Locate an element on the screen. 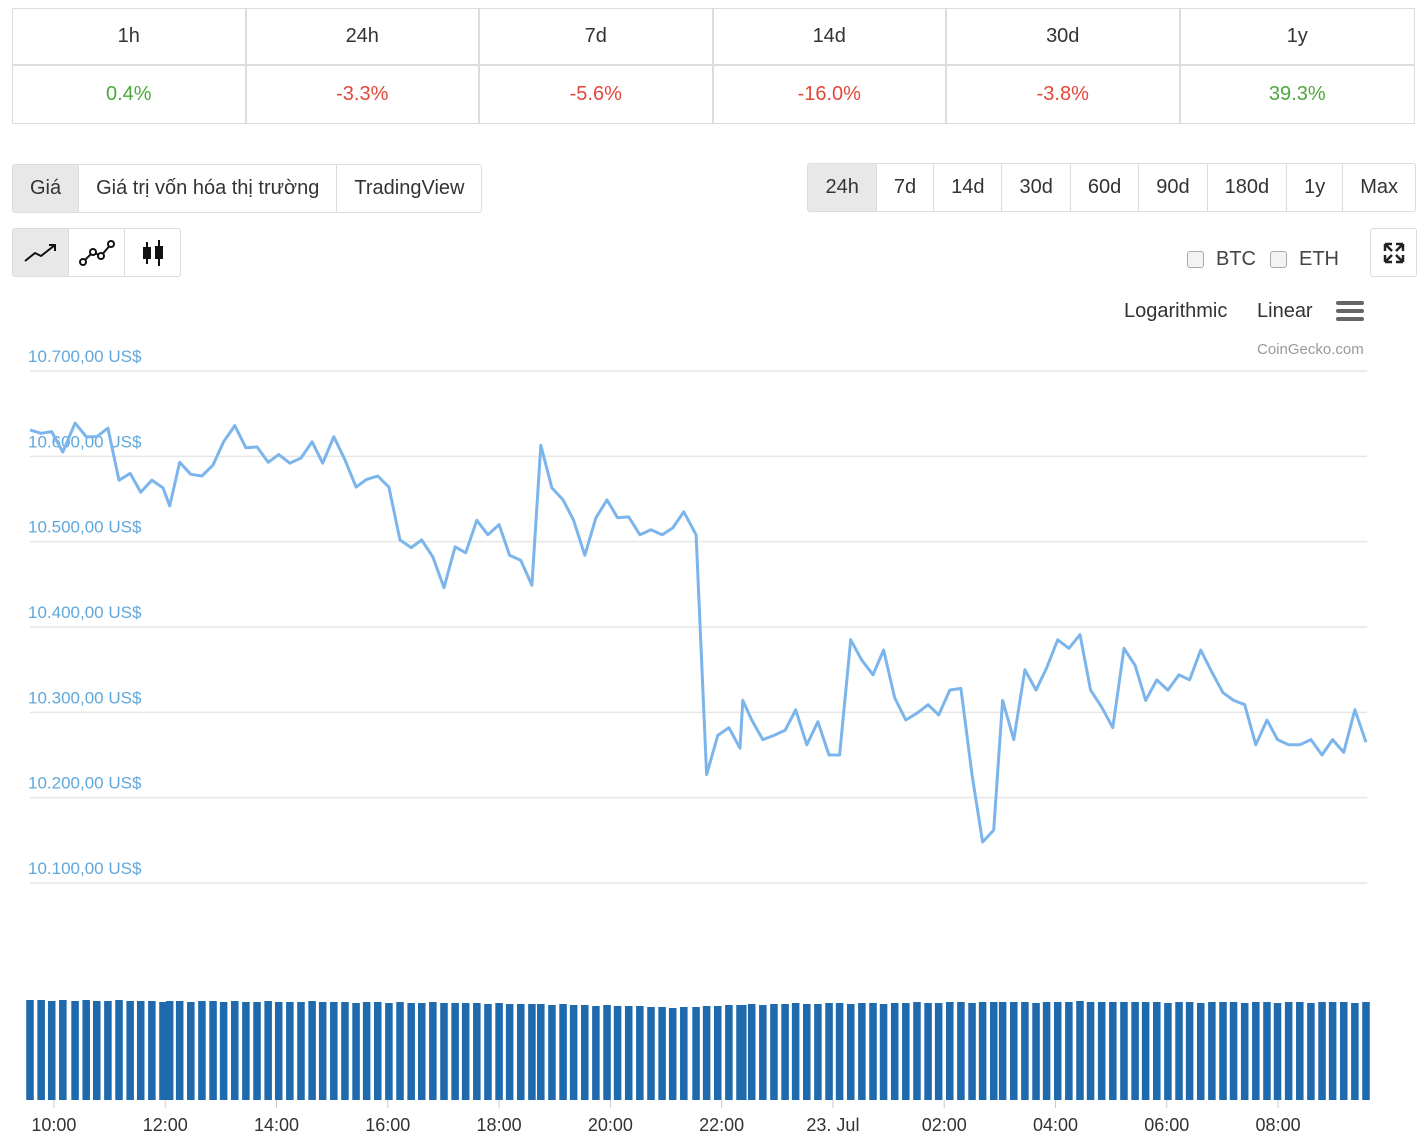  point-chart-button is located at coordinates (97, 252).